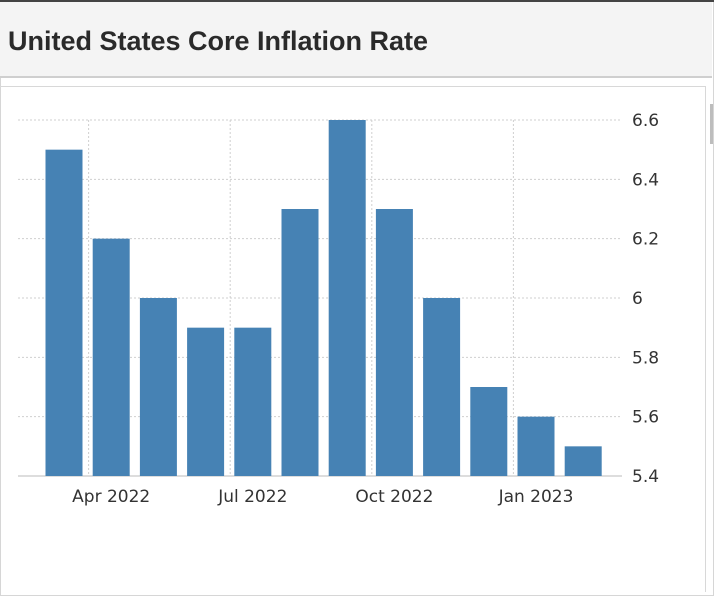 The height and width of the screenshot is (597, 714). I want to click on y-tick-label: 6.6, so click(645, 121).